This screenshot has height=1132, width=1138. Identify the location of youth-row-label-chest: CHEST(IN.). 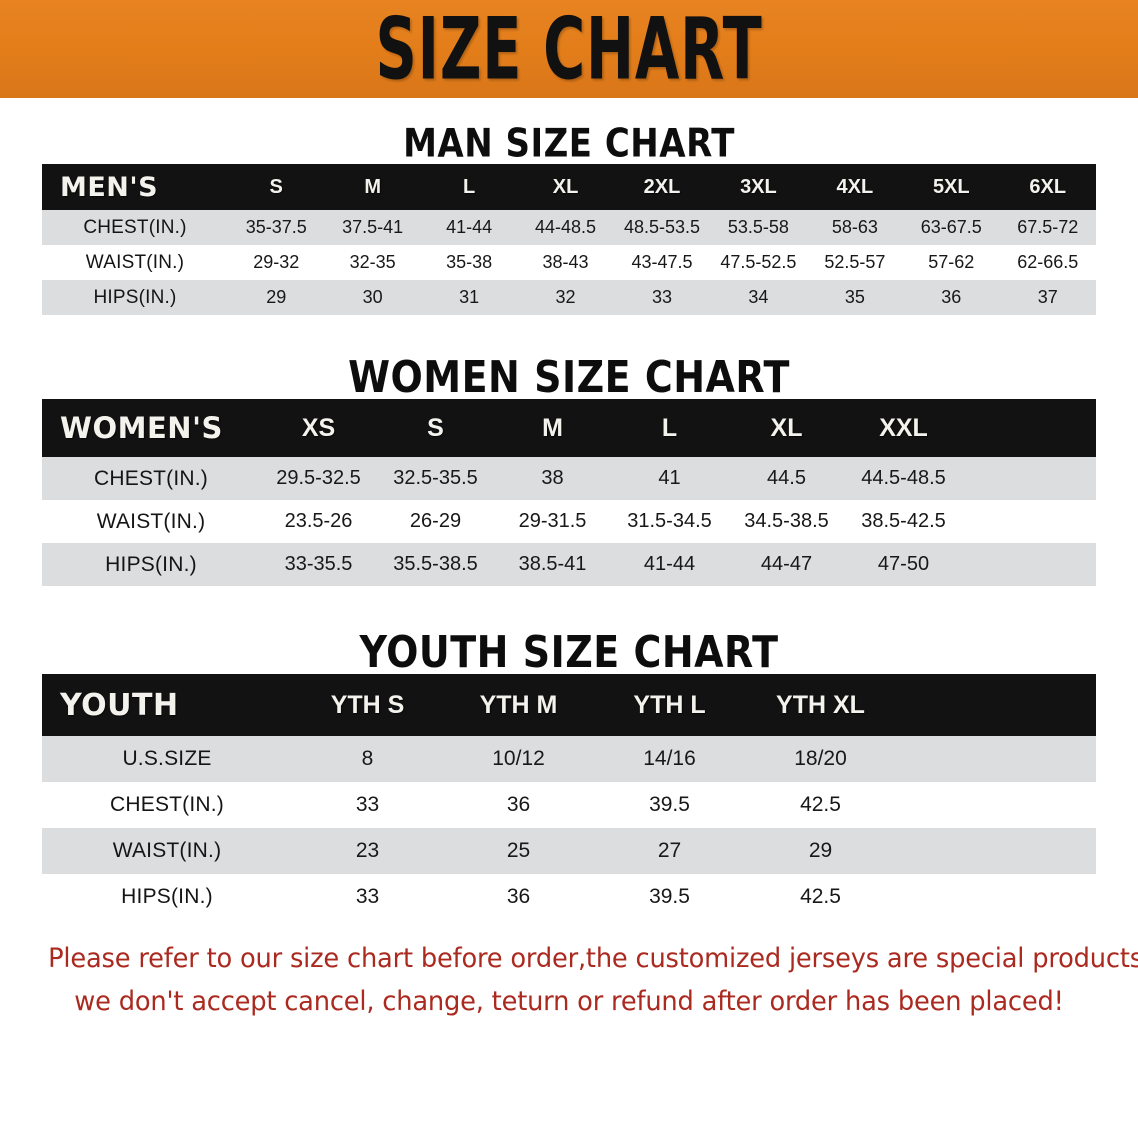
(167, 804).